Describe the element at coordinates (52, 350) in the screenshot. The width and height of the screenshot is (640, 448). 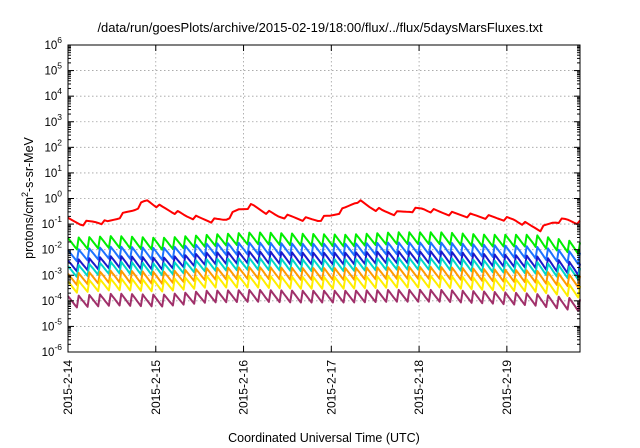
I see `y-tick-label: 10⁻⁶` at that location.